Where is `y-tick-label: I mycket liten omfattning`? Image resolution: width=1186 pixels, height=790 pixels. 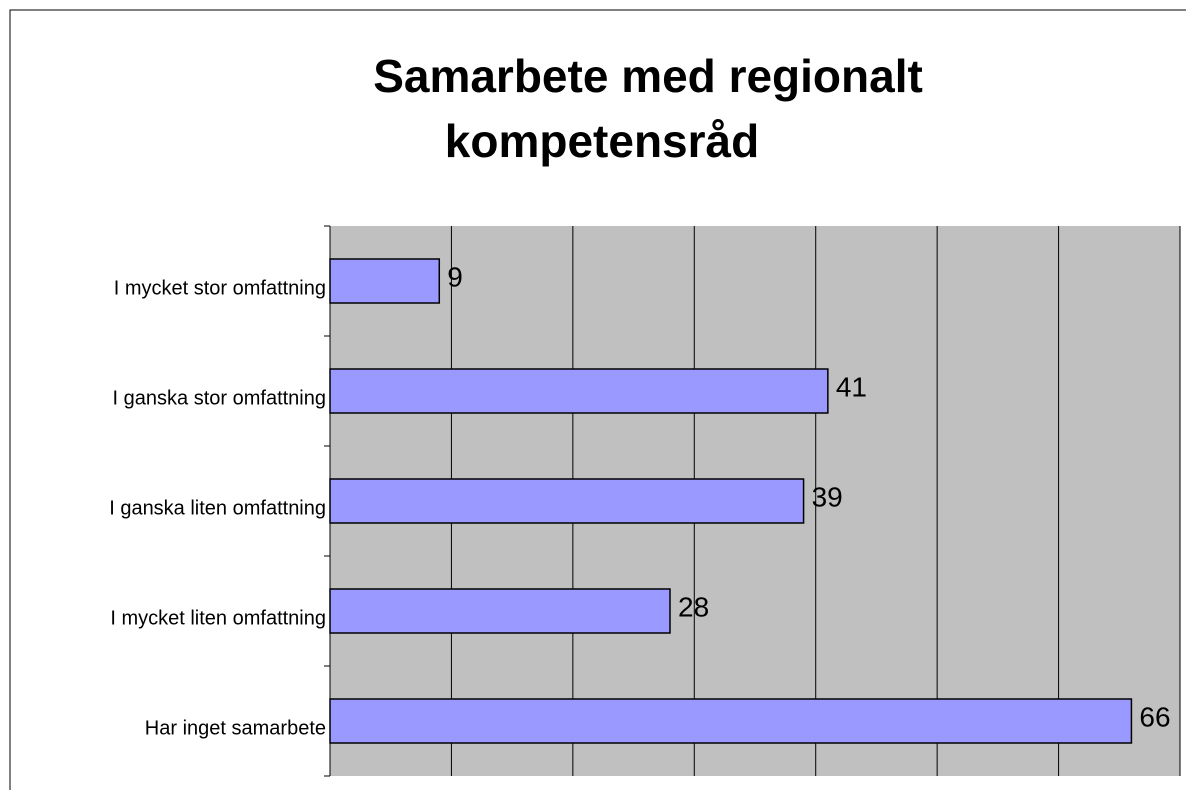
y-tick-label: I mycket liten omfattning is located at coordinates (218, 618).